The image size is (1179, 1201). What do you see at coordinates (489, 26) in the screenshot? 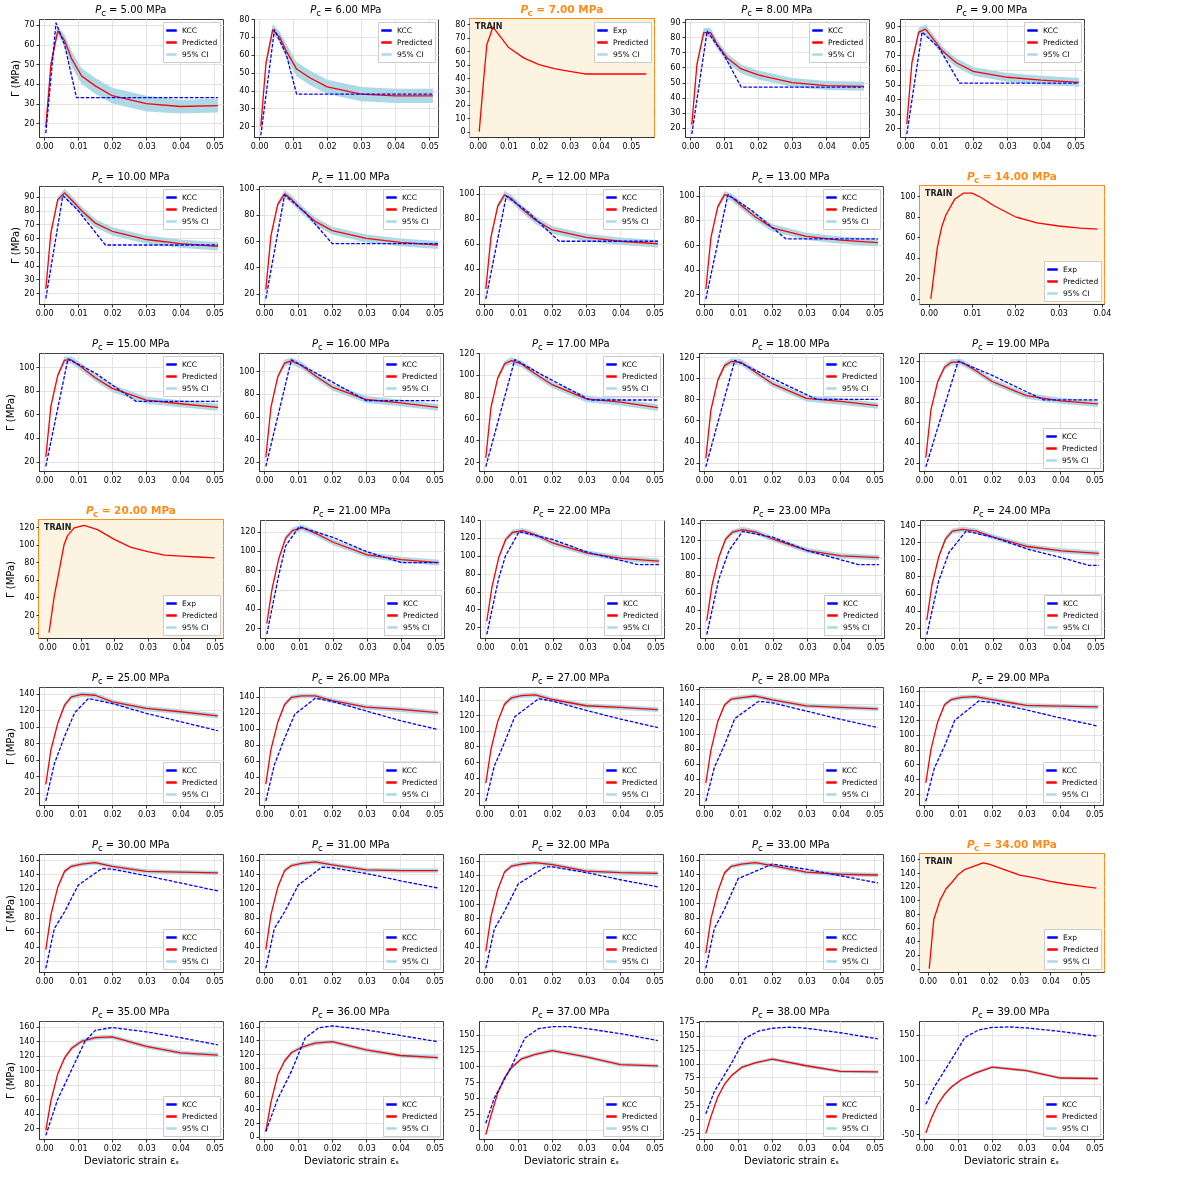
I see `annotation: TRAIN` at bounding box center [489, 26].